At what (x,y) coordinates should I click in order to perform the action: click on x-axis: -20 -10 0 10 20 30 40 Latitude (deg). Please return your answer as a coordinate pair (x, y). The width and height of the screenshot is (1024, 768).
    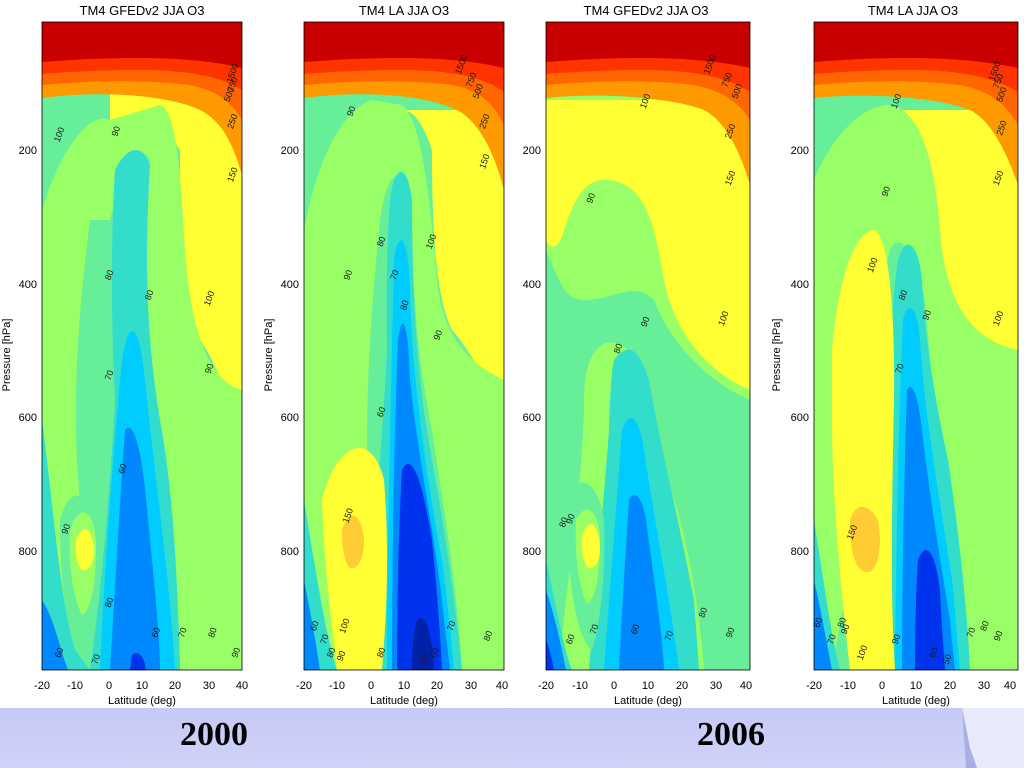
    Looking at the image, I should click on (645, 693).